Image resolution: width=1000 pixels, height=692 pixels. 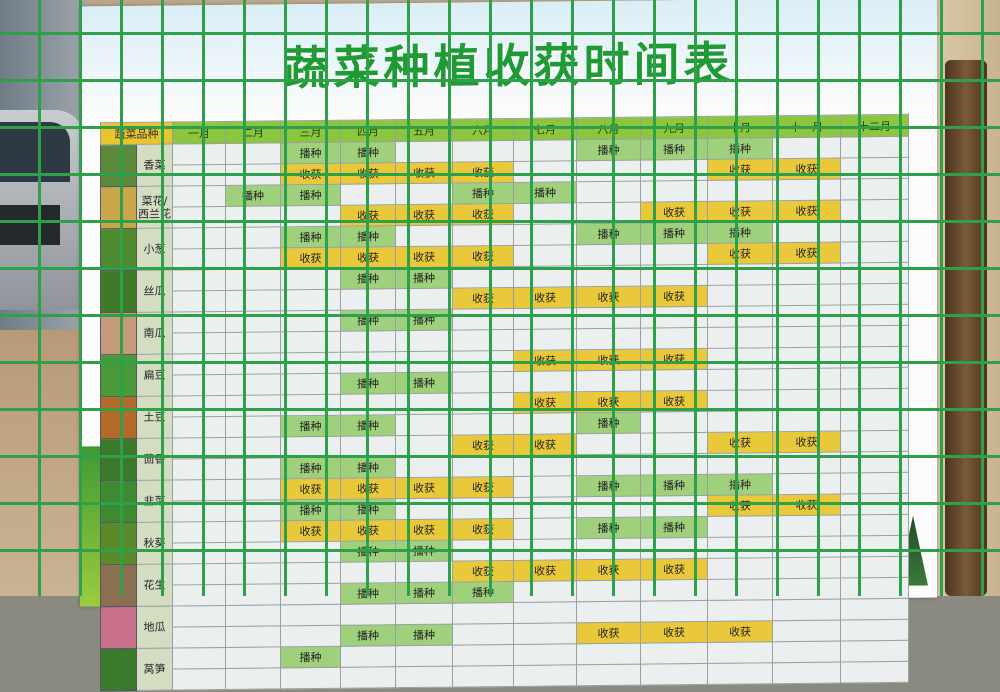 I want to click on header-vegetable: 蔬菜品种, so click(x=136, y=133).